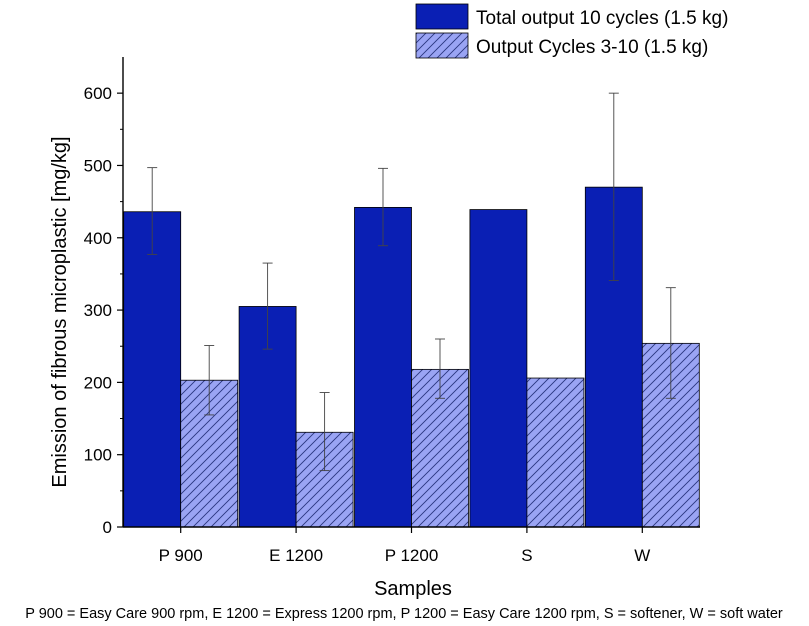  I want to click on y-tick-label: 400, so click(98, 238).